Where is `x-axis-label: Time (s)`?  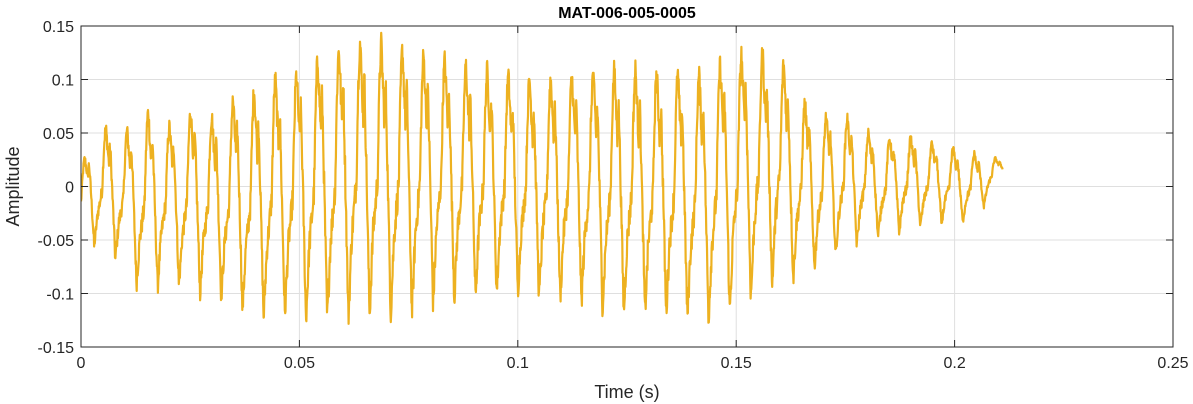 x-axis-label: Time (s) is located at coordinates (626, 392).